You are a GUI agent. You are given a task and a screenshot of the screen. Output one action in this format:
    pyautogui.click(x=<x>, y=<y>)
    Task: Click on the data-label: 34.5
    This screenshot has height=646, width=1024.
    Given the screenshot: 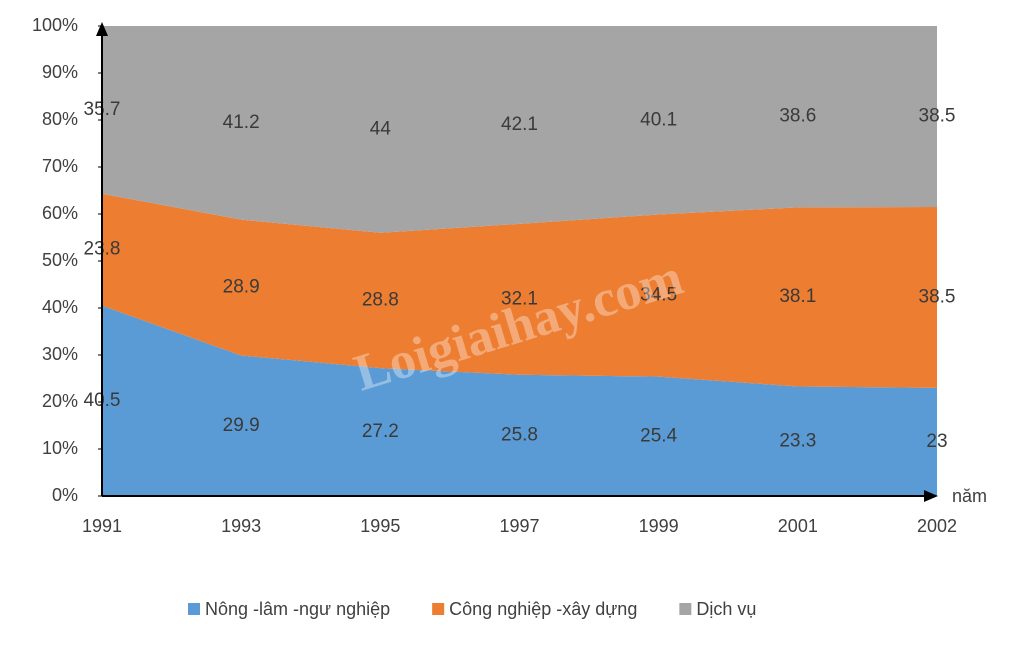 What is the action you would take?
    pyautogui.click(x=658, y=295)
    